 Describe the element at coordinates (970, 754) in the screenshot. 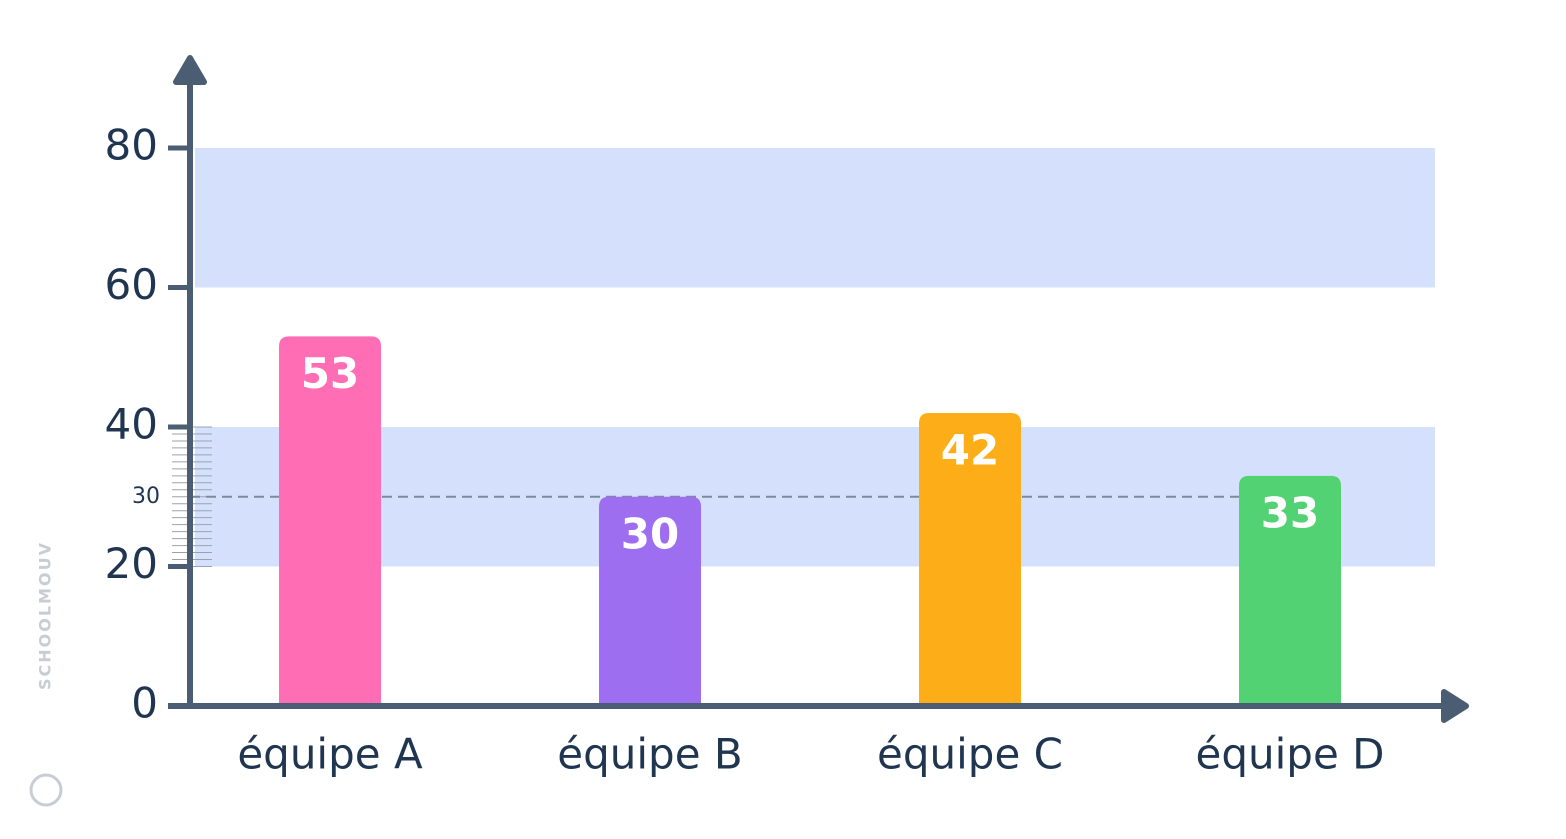

I see `x-tick-label: équipe C` at that location.